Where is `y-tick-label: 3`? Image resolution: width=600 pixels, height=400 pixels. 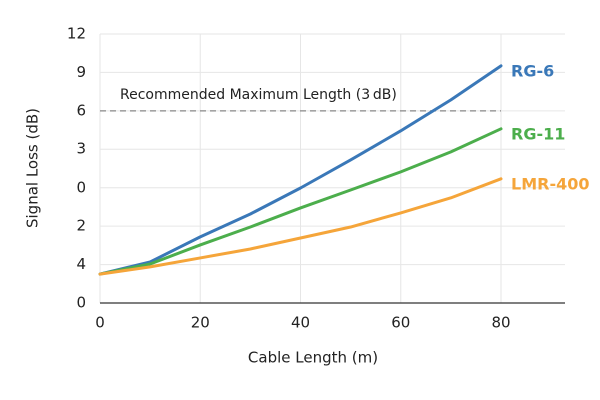
y-tick-label: 3 is located at coordinates (81, 149).